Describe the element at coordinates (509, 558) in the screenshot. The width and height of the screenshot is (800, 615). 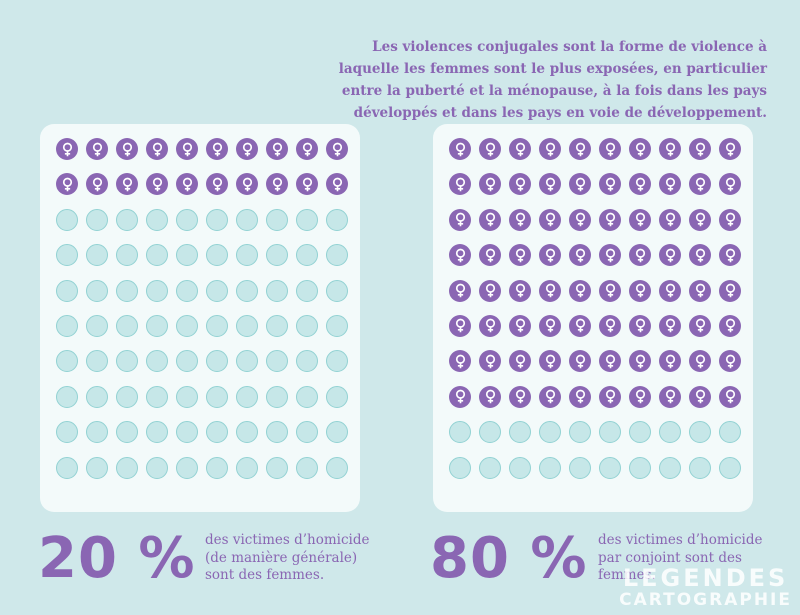
I see `percentage-partner: 80 %` at that location.